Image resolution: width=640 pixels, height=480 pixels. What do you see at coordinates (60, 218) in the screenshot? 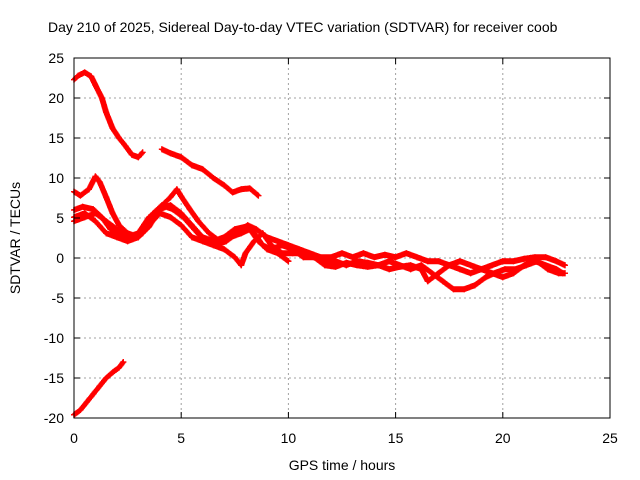
I see `y-tick-label: 5` at bounding box center [60, 218].